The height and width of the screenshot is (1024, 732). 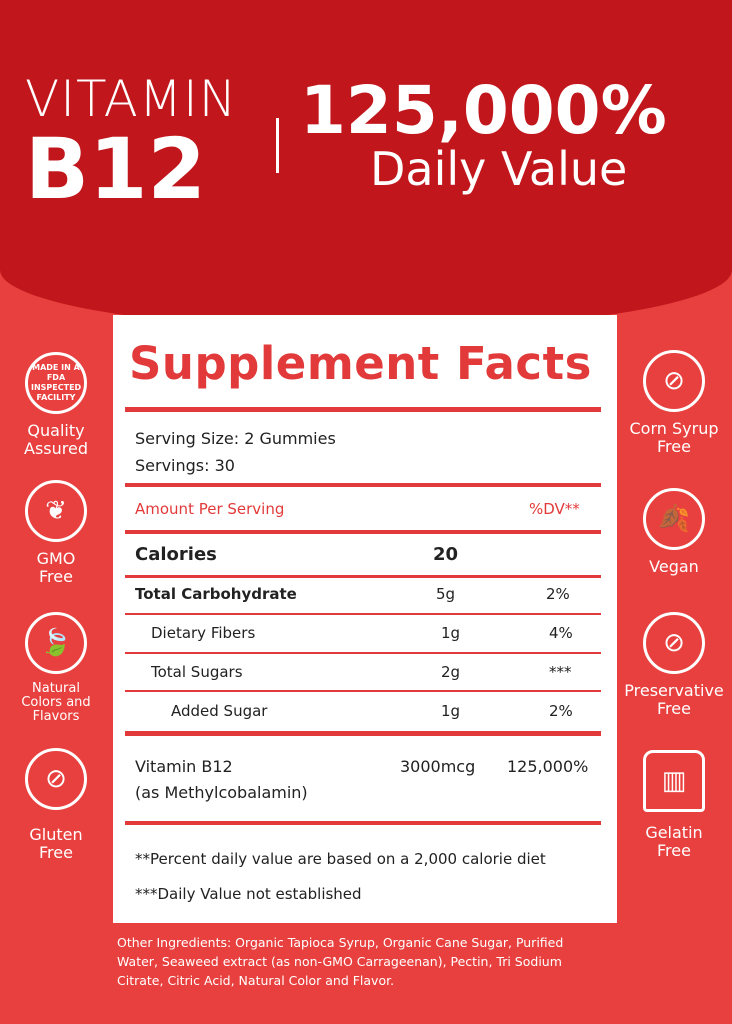 I want to click on fda-icon: MADE IN A FDA INSPECTED FACILITY, so click(x=56, y=383).